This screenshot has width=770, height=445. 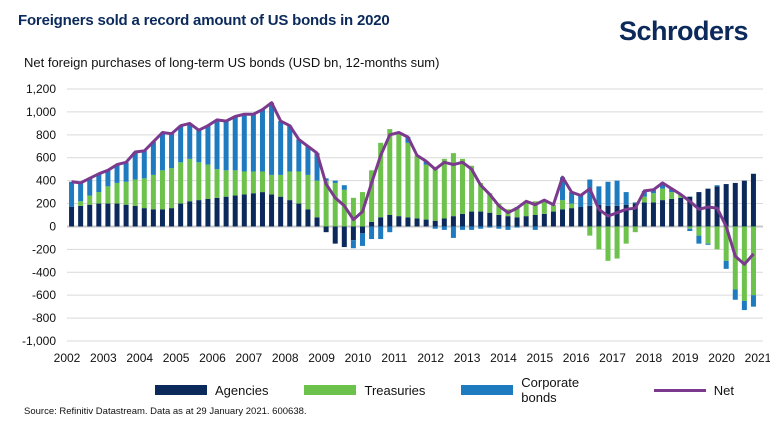 I want to click on y-tick-label: -200, so click(x=44, y=249).